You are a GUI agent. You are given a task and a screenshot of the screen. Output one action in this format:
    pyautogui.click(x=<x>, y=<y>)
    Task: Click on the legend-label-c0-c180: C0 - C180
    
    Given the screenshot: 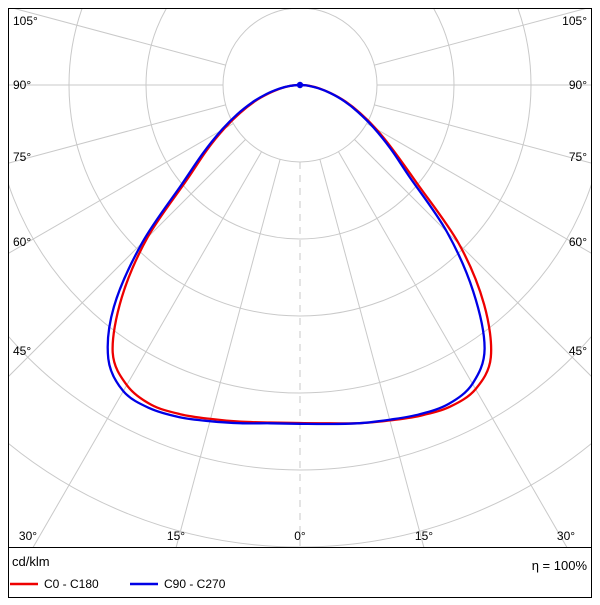 What is the action you would take?
    pyautogui.click(x=71, y=584)
    